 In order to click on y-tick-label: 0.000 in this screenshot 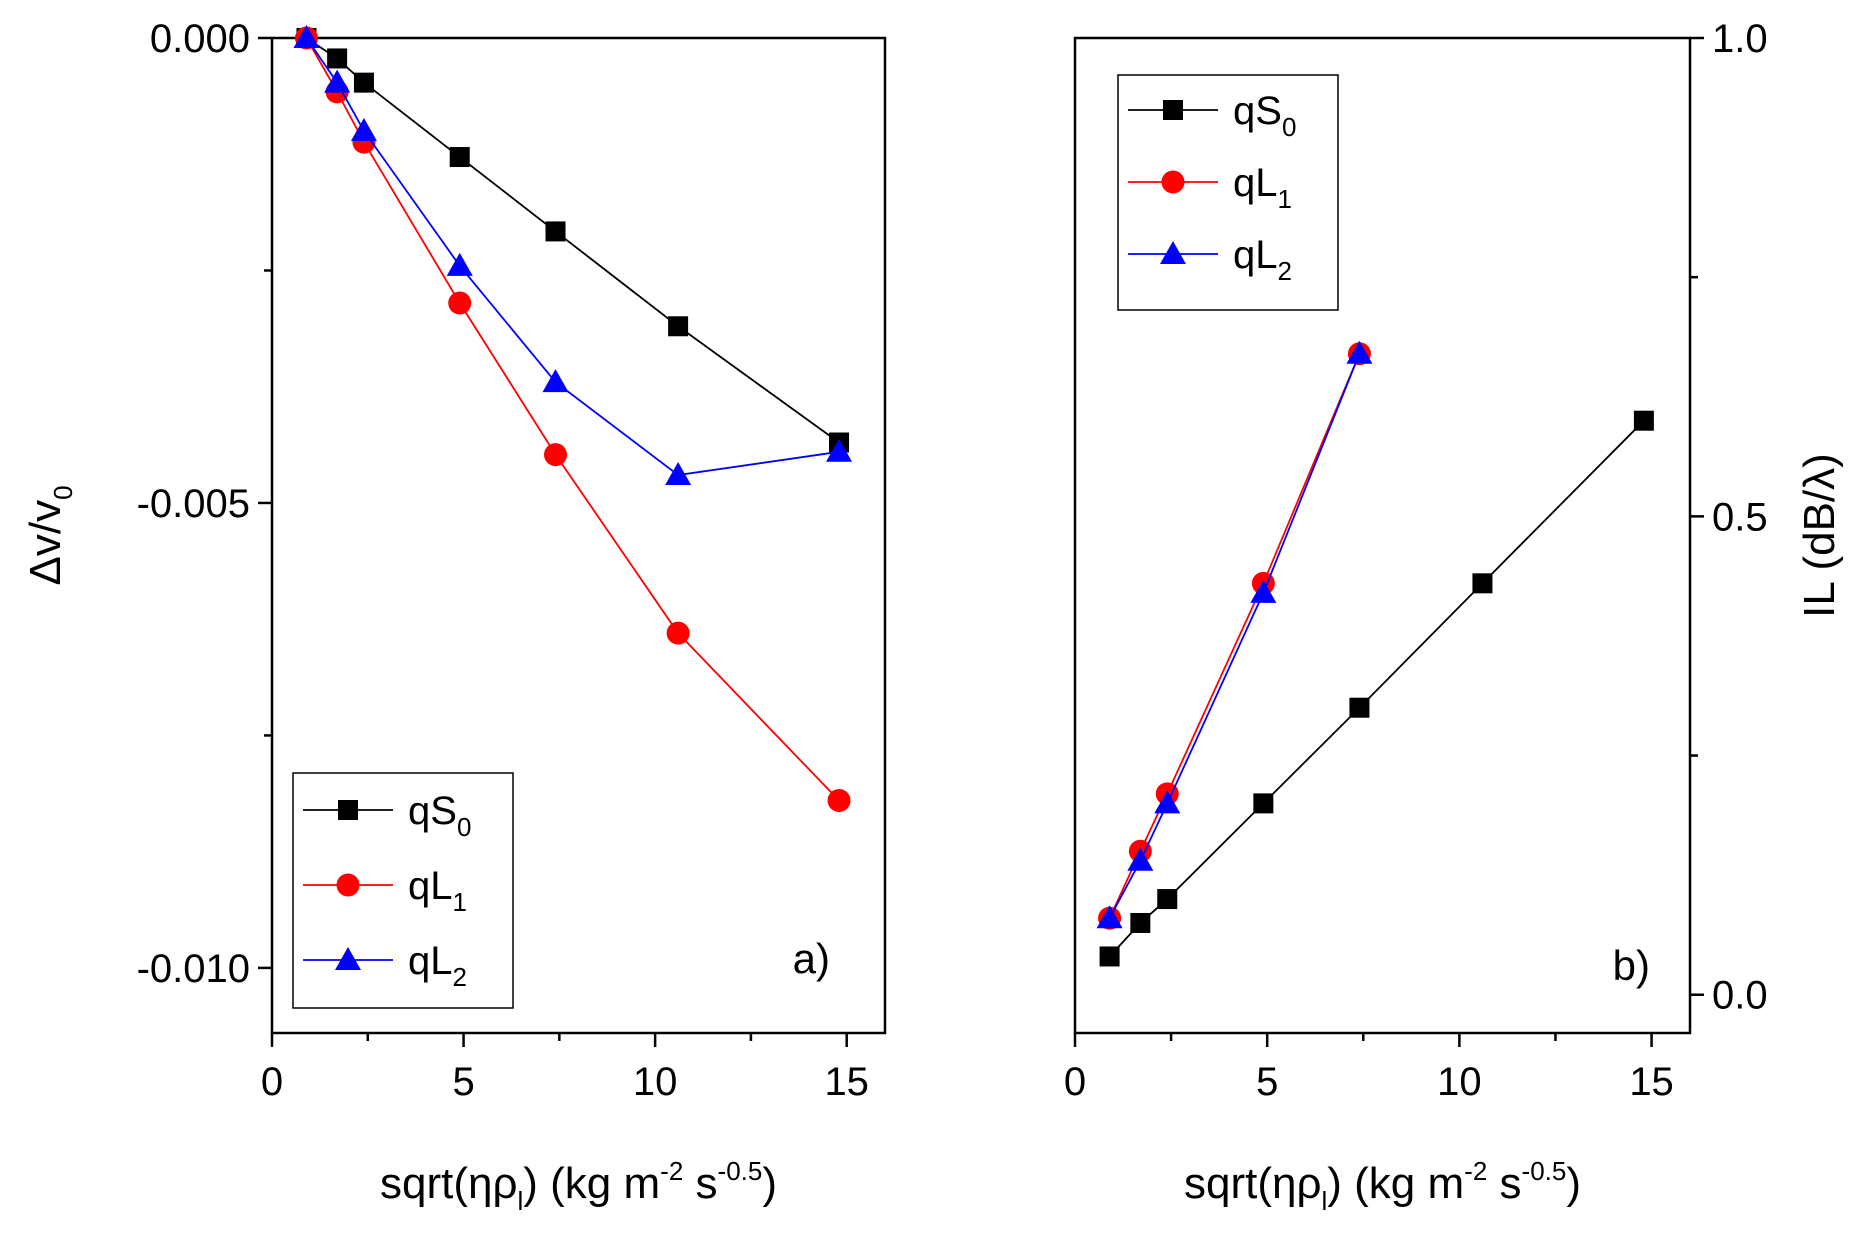, I will do `click(200, 39)`.